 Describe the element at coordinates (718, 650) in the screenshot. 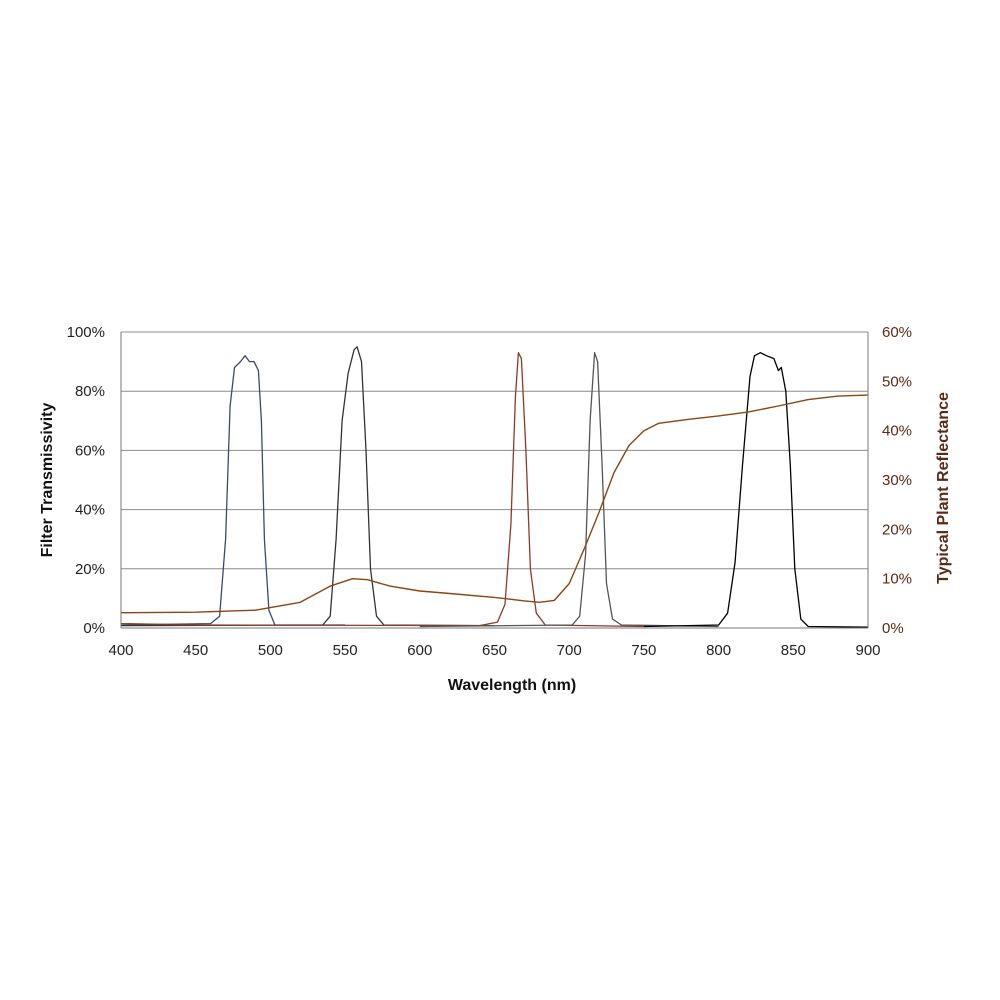

I see `x-tick-label: 800` at that location.